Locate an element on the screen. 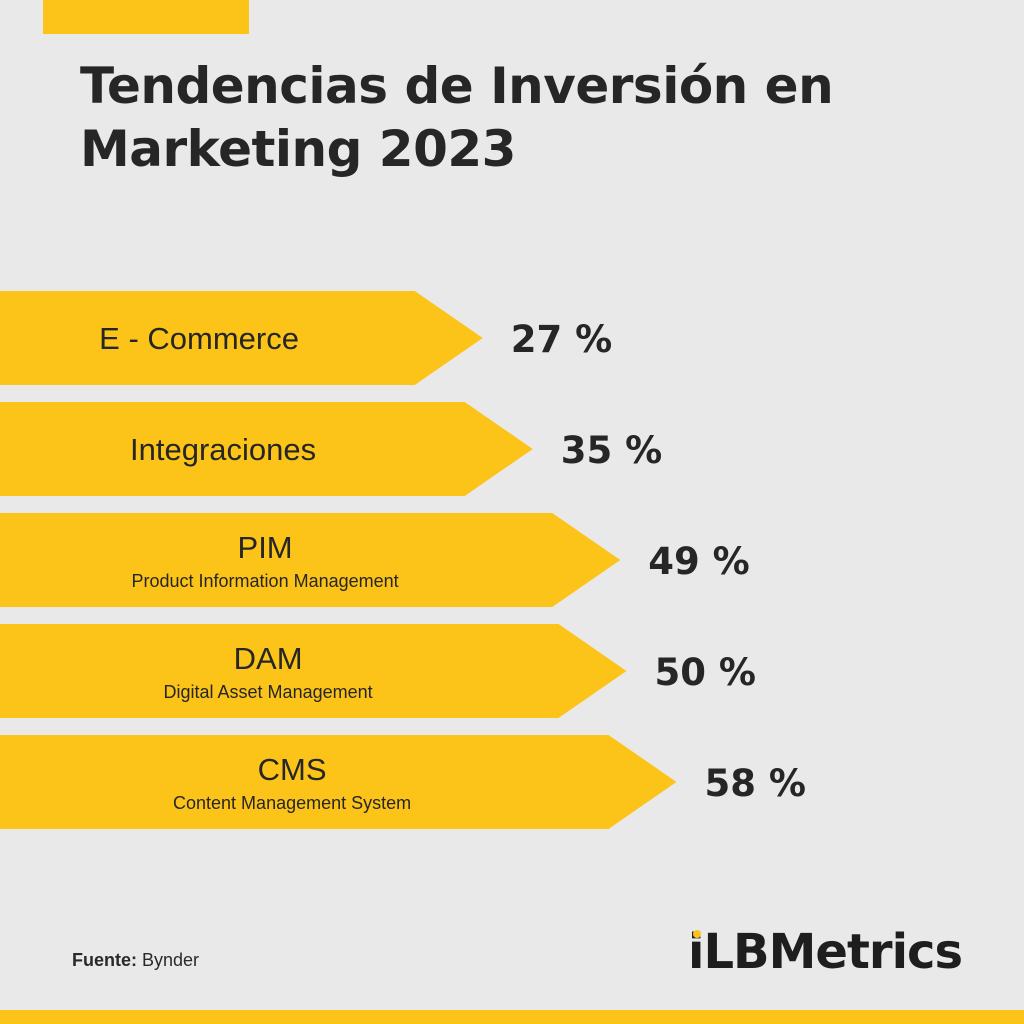  brand-logo: iLBMetrics is located at coordinates (825, 952).